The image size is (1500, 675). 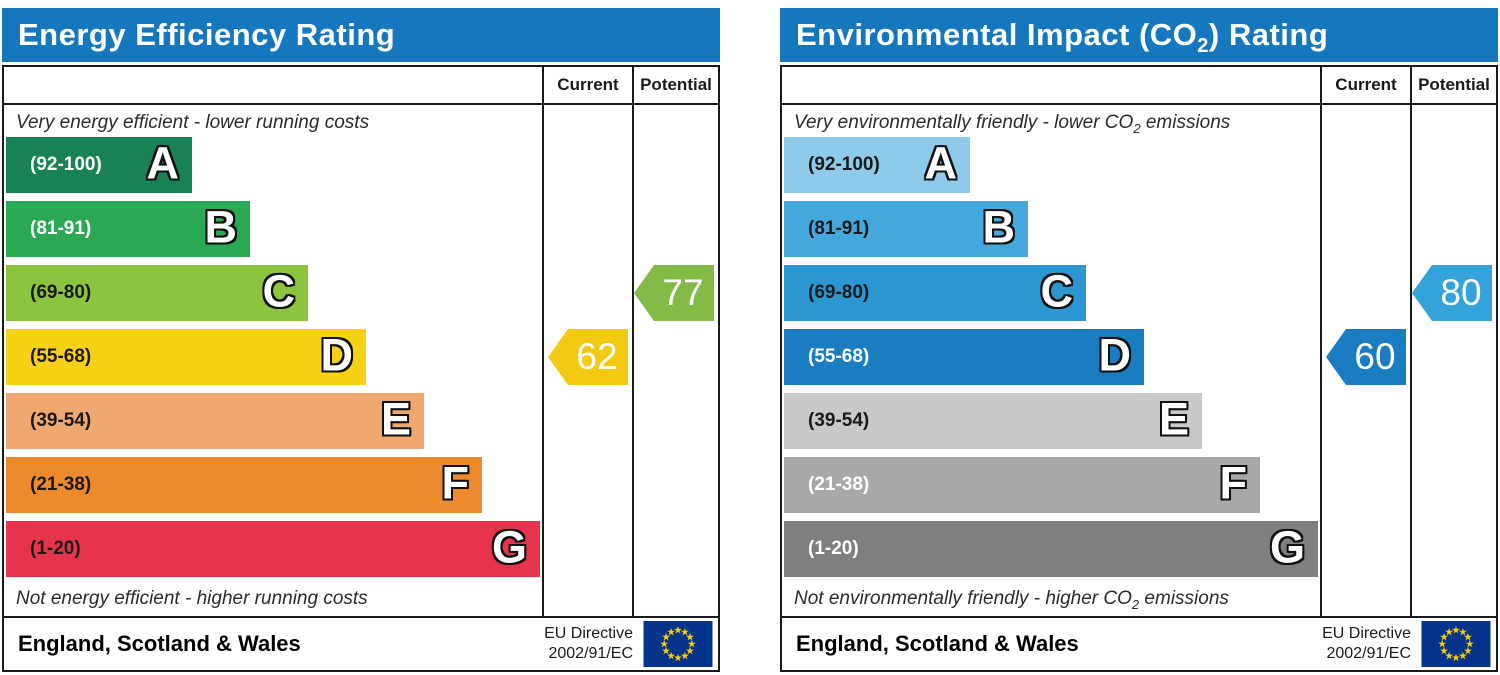 I want to click on energy-header-spacer, so click(x=273, y=85).